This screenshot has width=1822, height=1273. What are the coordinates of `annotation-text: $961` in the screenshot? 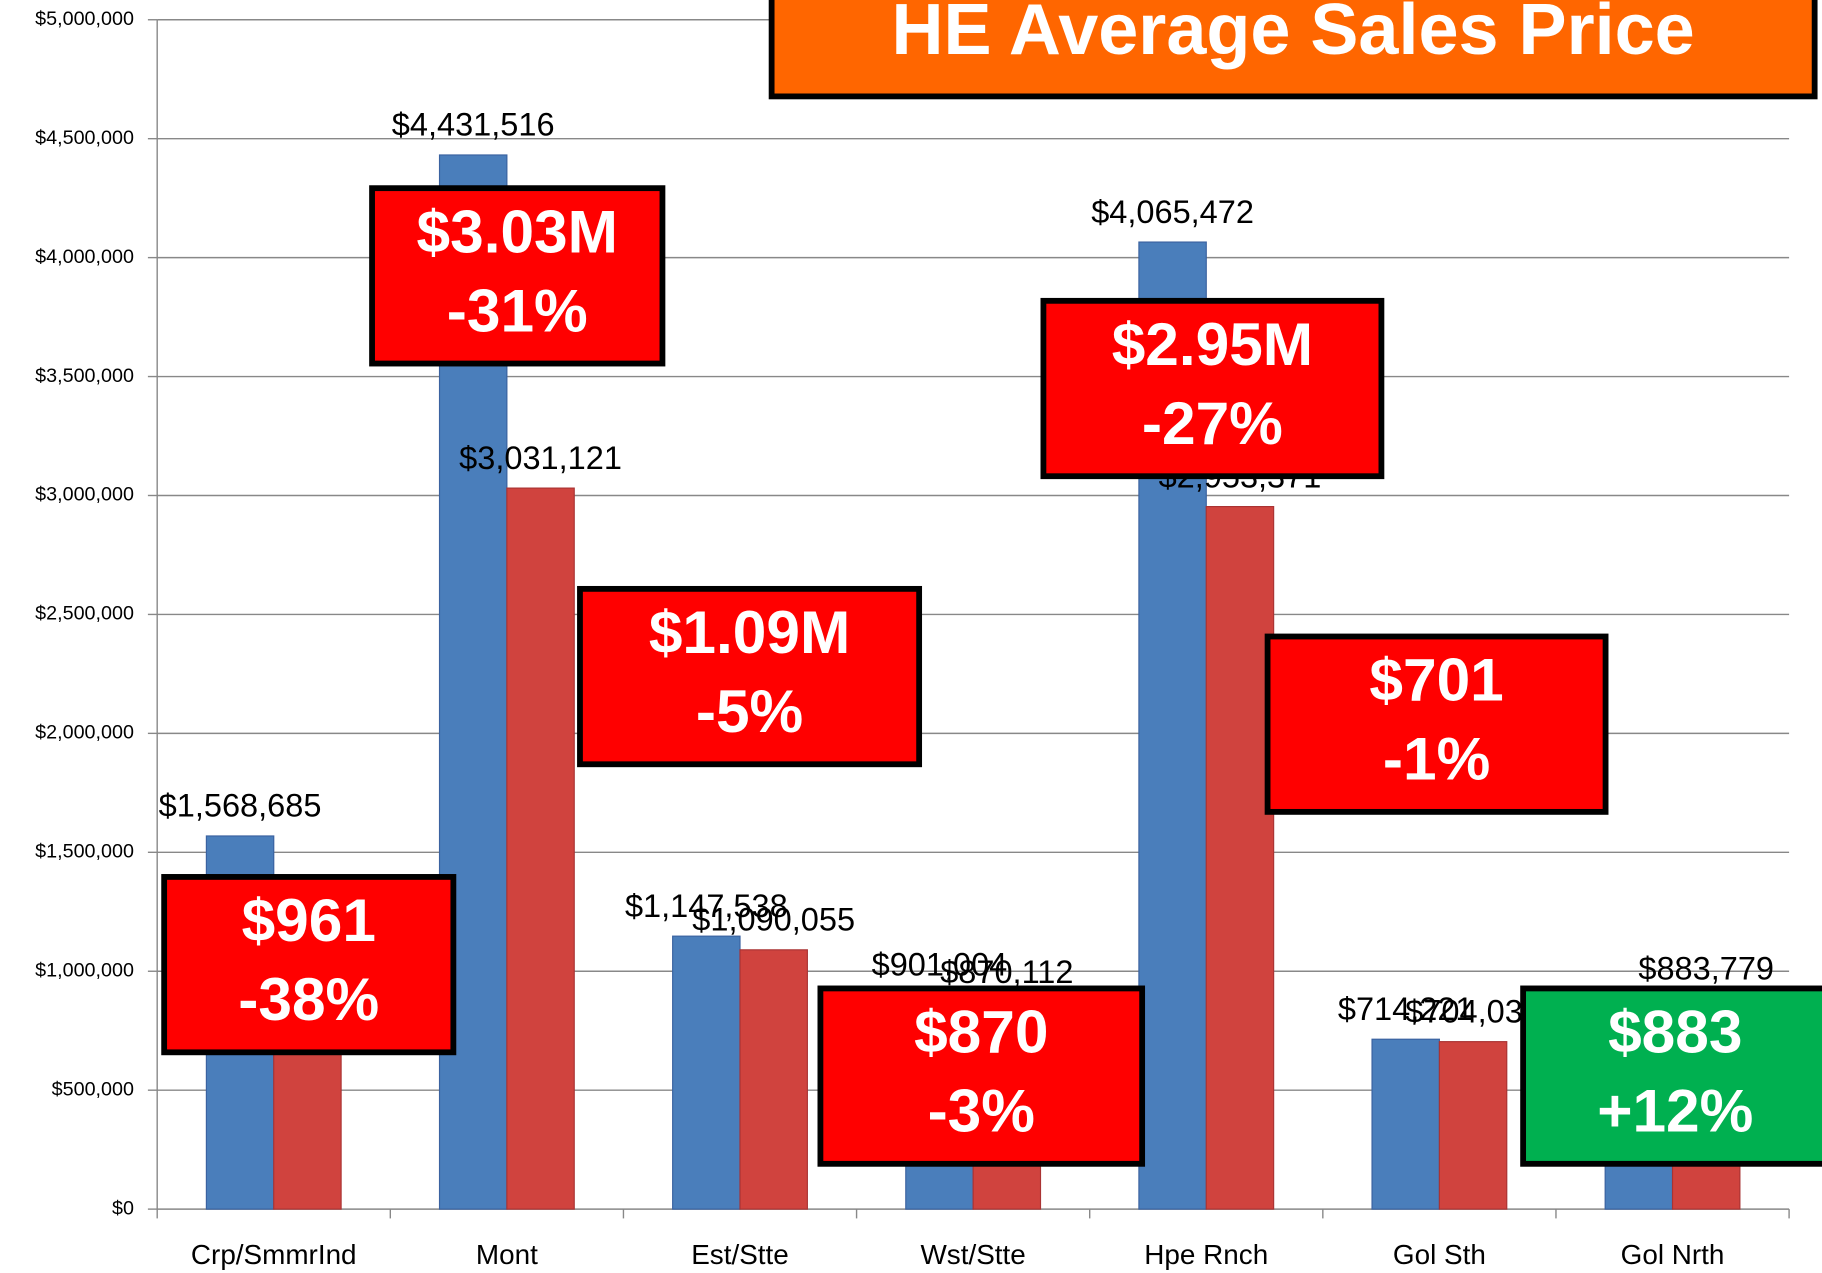 It's located at (309, 920).